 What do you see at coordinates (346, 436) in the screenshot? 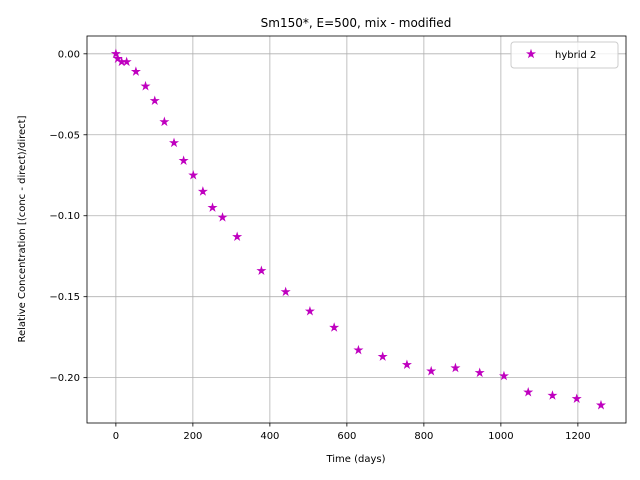
I see `x-tick-label: 600` at bounding box center [346, 436].